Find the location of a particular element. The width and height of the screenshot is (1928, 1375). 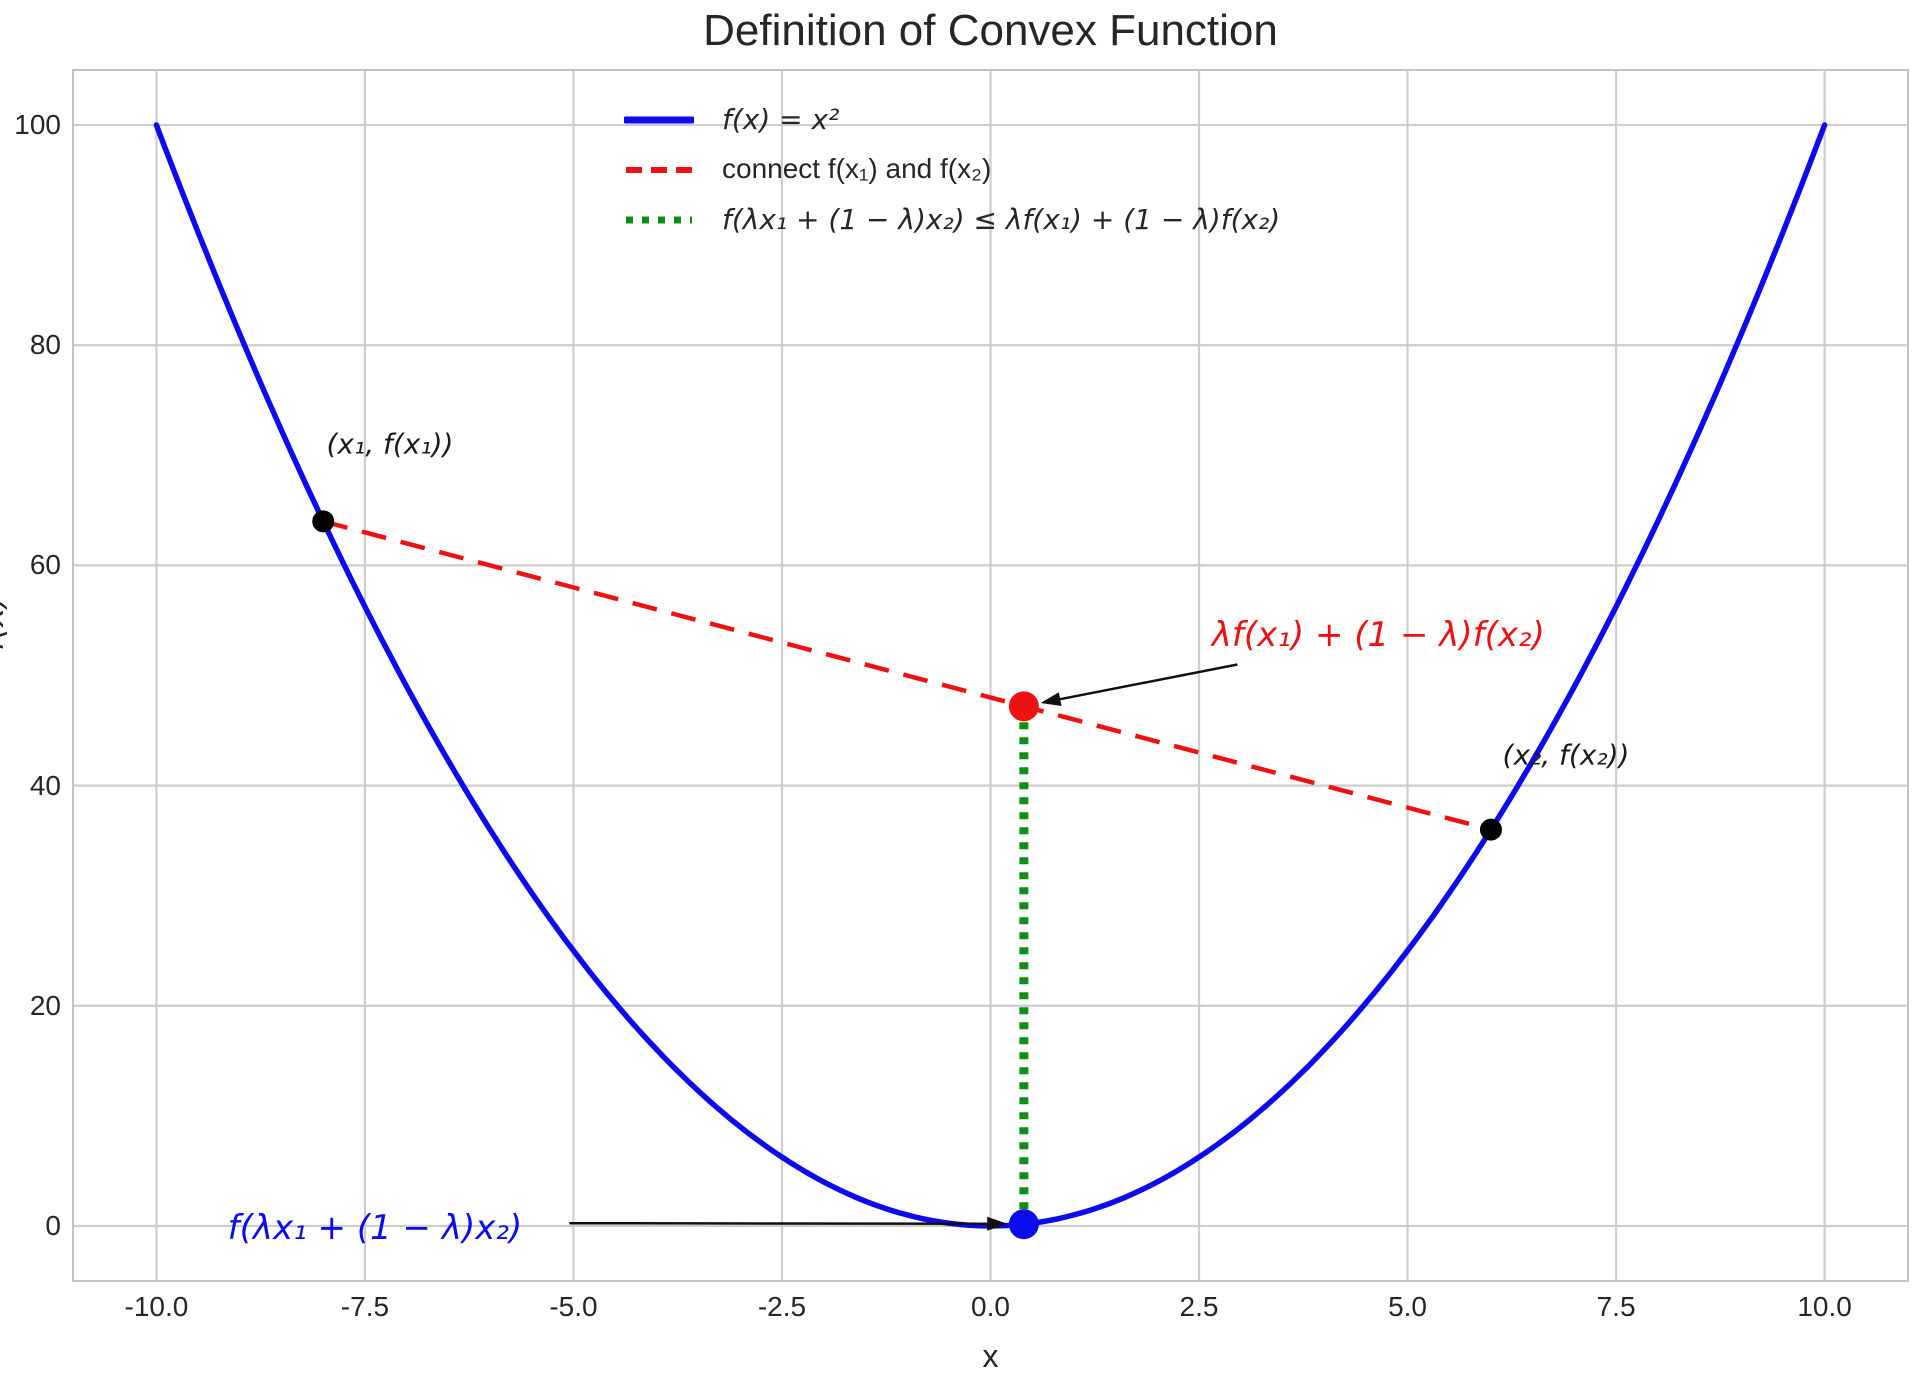

point-x2 is located at coordinates (1490, 829).